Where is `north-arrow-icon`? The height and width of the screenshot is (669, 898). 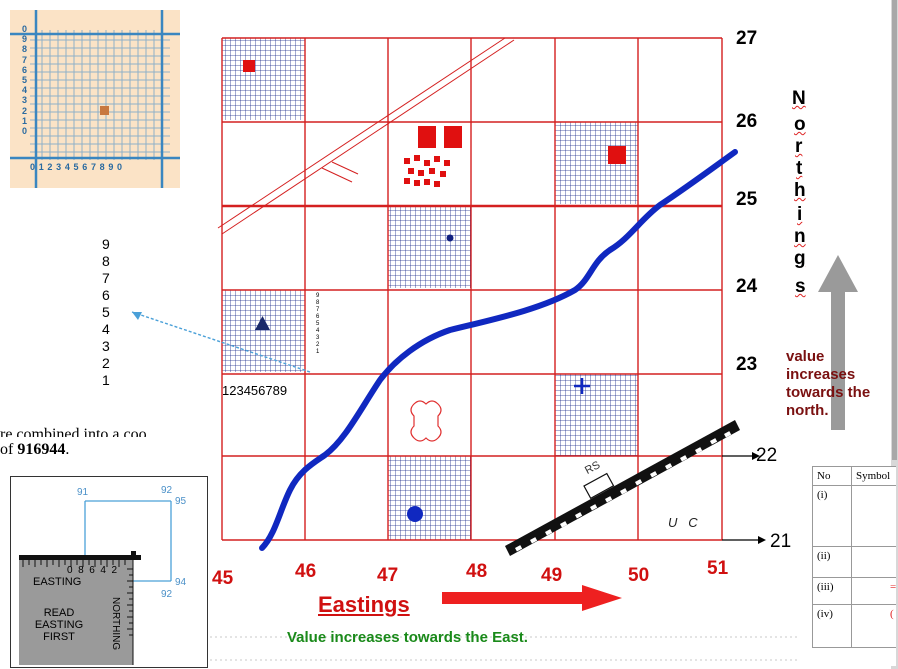 north-arrow-icon is located at coordinates (838, 342).